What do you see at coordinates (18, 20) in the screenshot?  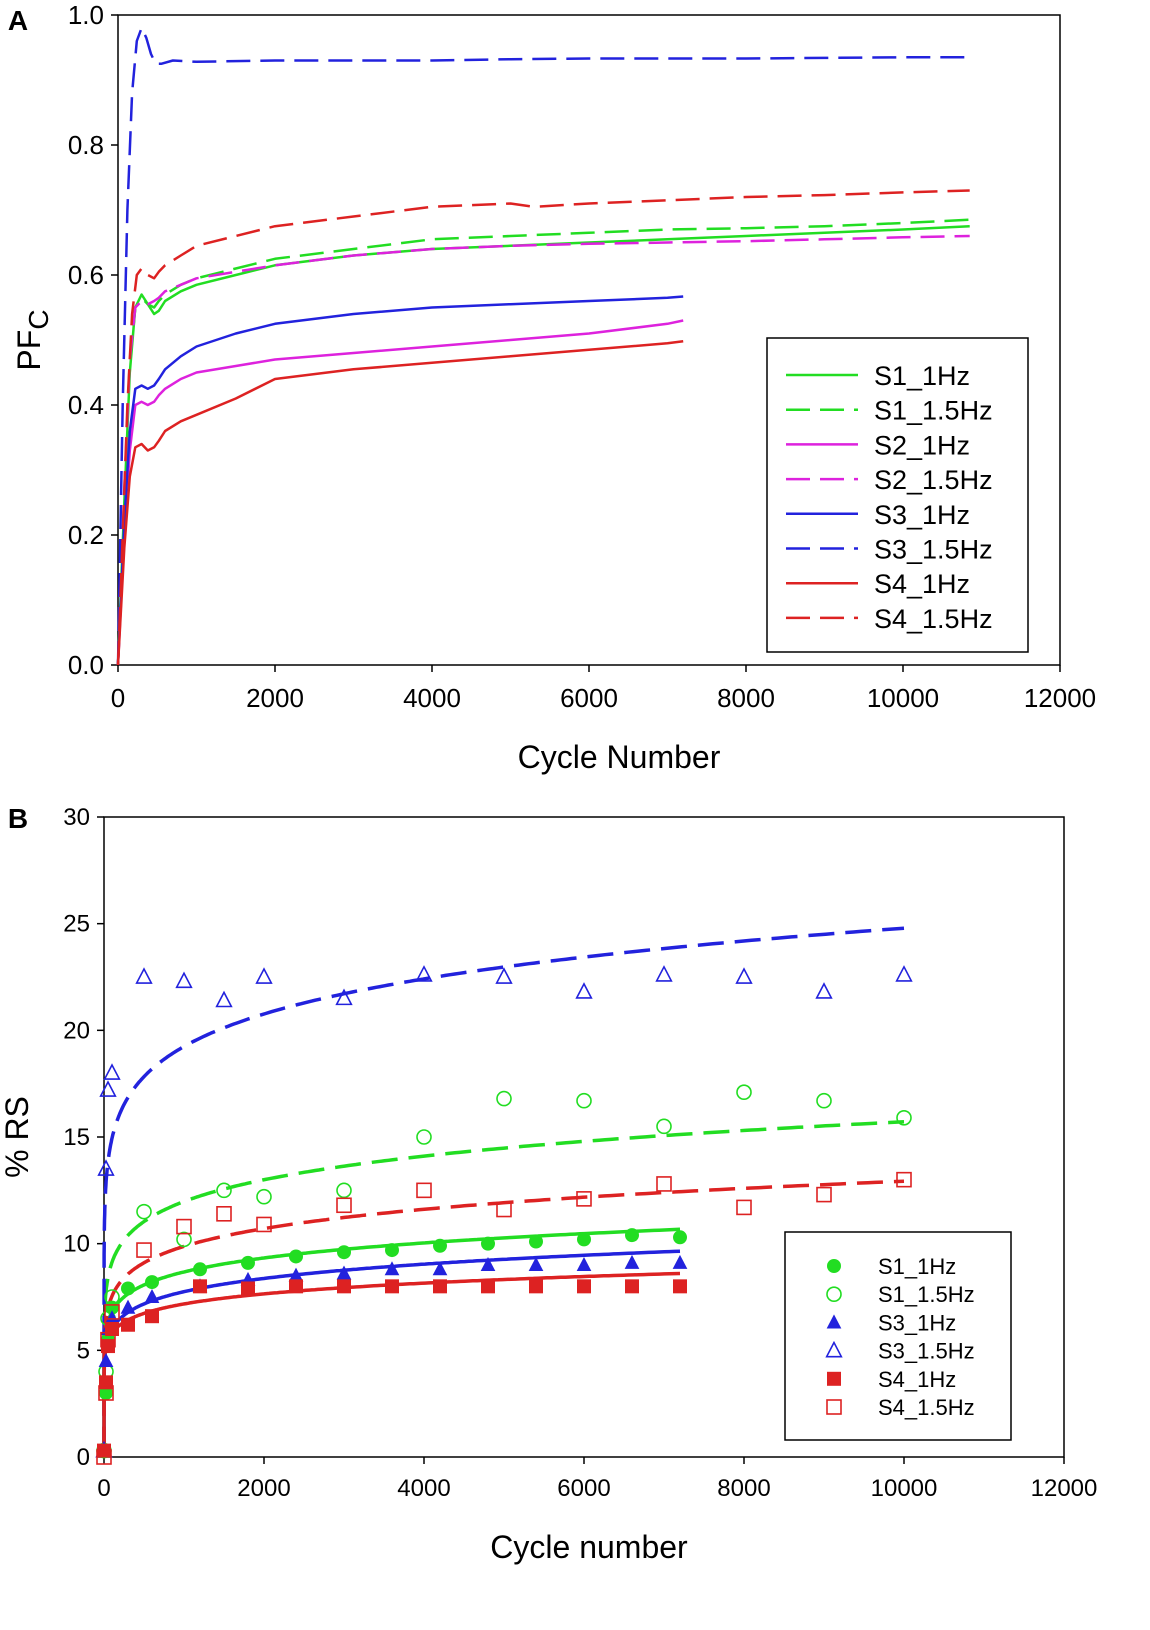 I see `panel-label: A` at bounding box center [18, 20].